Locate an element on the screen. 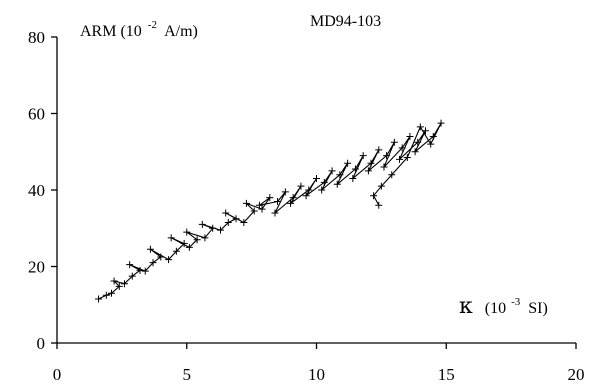 Image resolution: width=591 pixels, height=386 pixels. x-axis-label-prefix: (10 is located at coordinates (495, 308).